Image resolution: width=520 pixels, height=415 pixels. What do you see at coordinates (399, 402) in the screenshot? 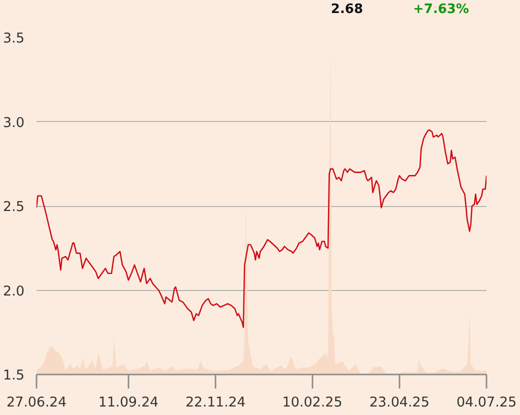
I see `x-tick-label: 23.04.25` at bounding box center [399, 402].